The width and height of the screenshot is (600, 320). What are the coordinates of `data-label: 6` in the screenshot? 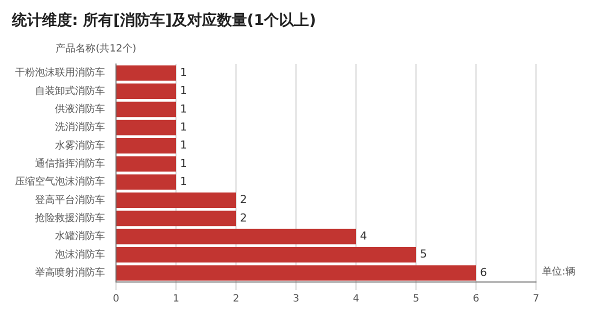 It's located at (483, 272).